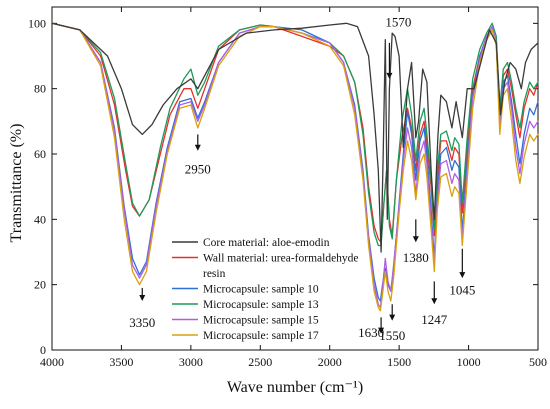  What do you see at coordinates (416, 257) in the screenshot?
I see `annotation-label: 1380` at bounding box center [416, 257].